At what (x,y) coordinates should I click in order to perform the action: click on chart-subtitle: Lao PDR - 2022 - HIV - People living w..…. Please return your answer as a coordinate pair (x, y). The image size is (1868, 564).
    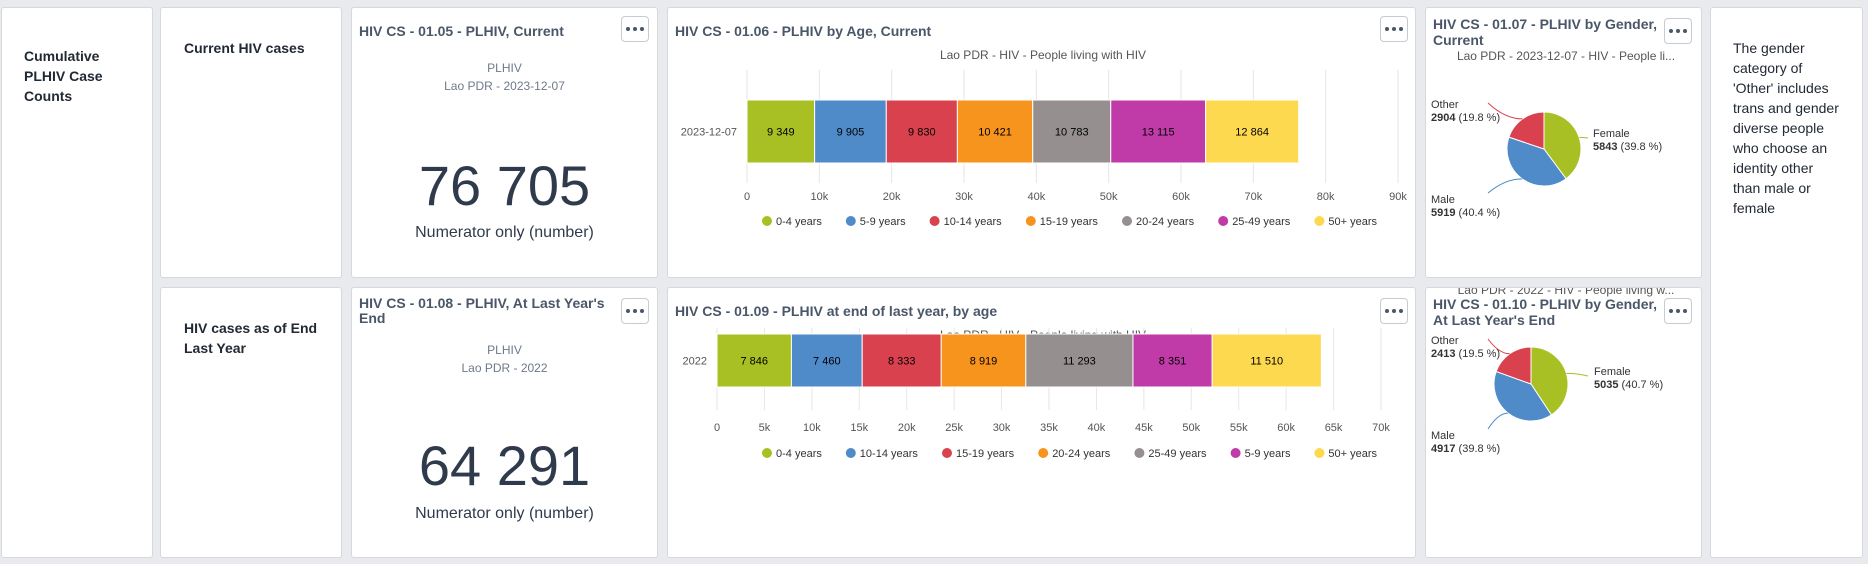
    Looking at the image, I should click on (1566, 292).